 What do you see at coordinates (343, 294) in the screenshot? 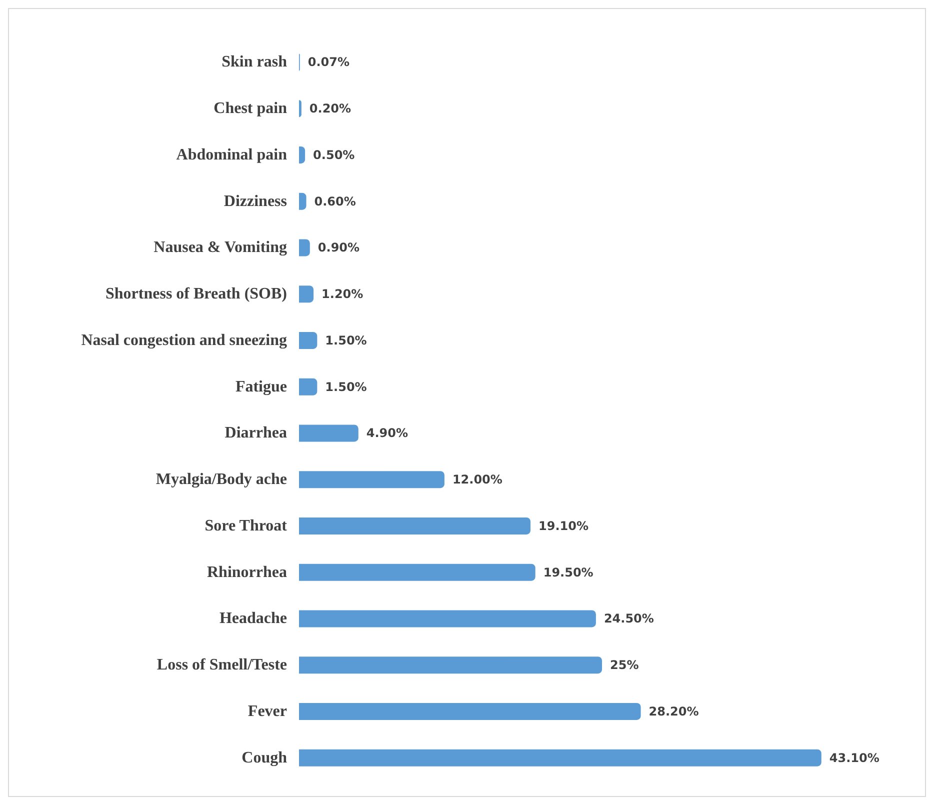
I see `data-label: 1.20%` at bounding box center [343, 294].